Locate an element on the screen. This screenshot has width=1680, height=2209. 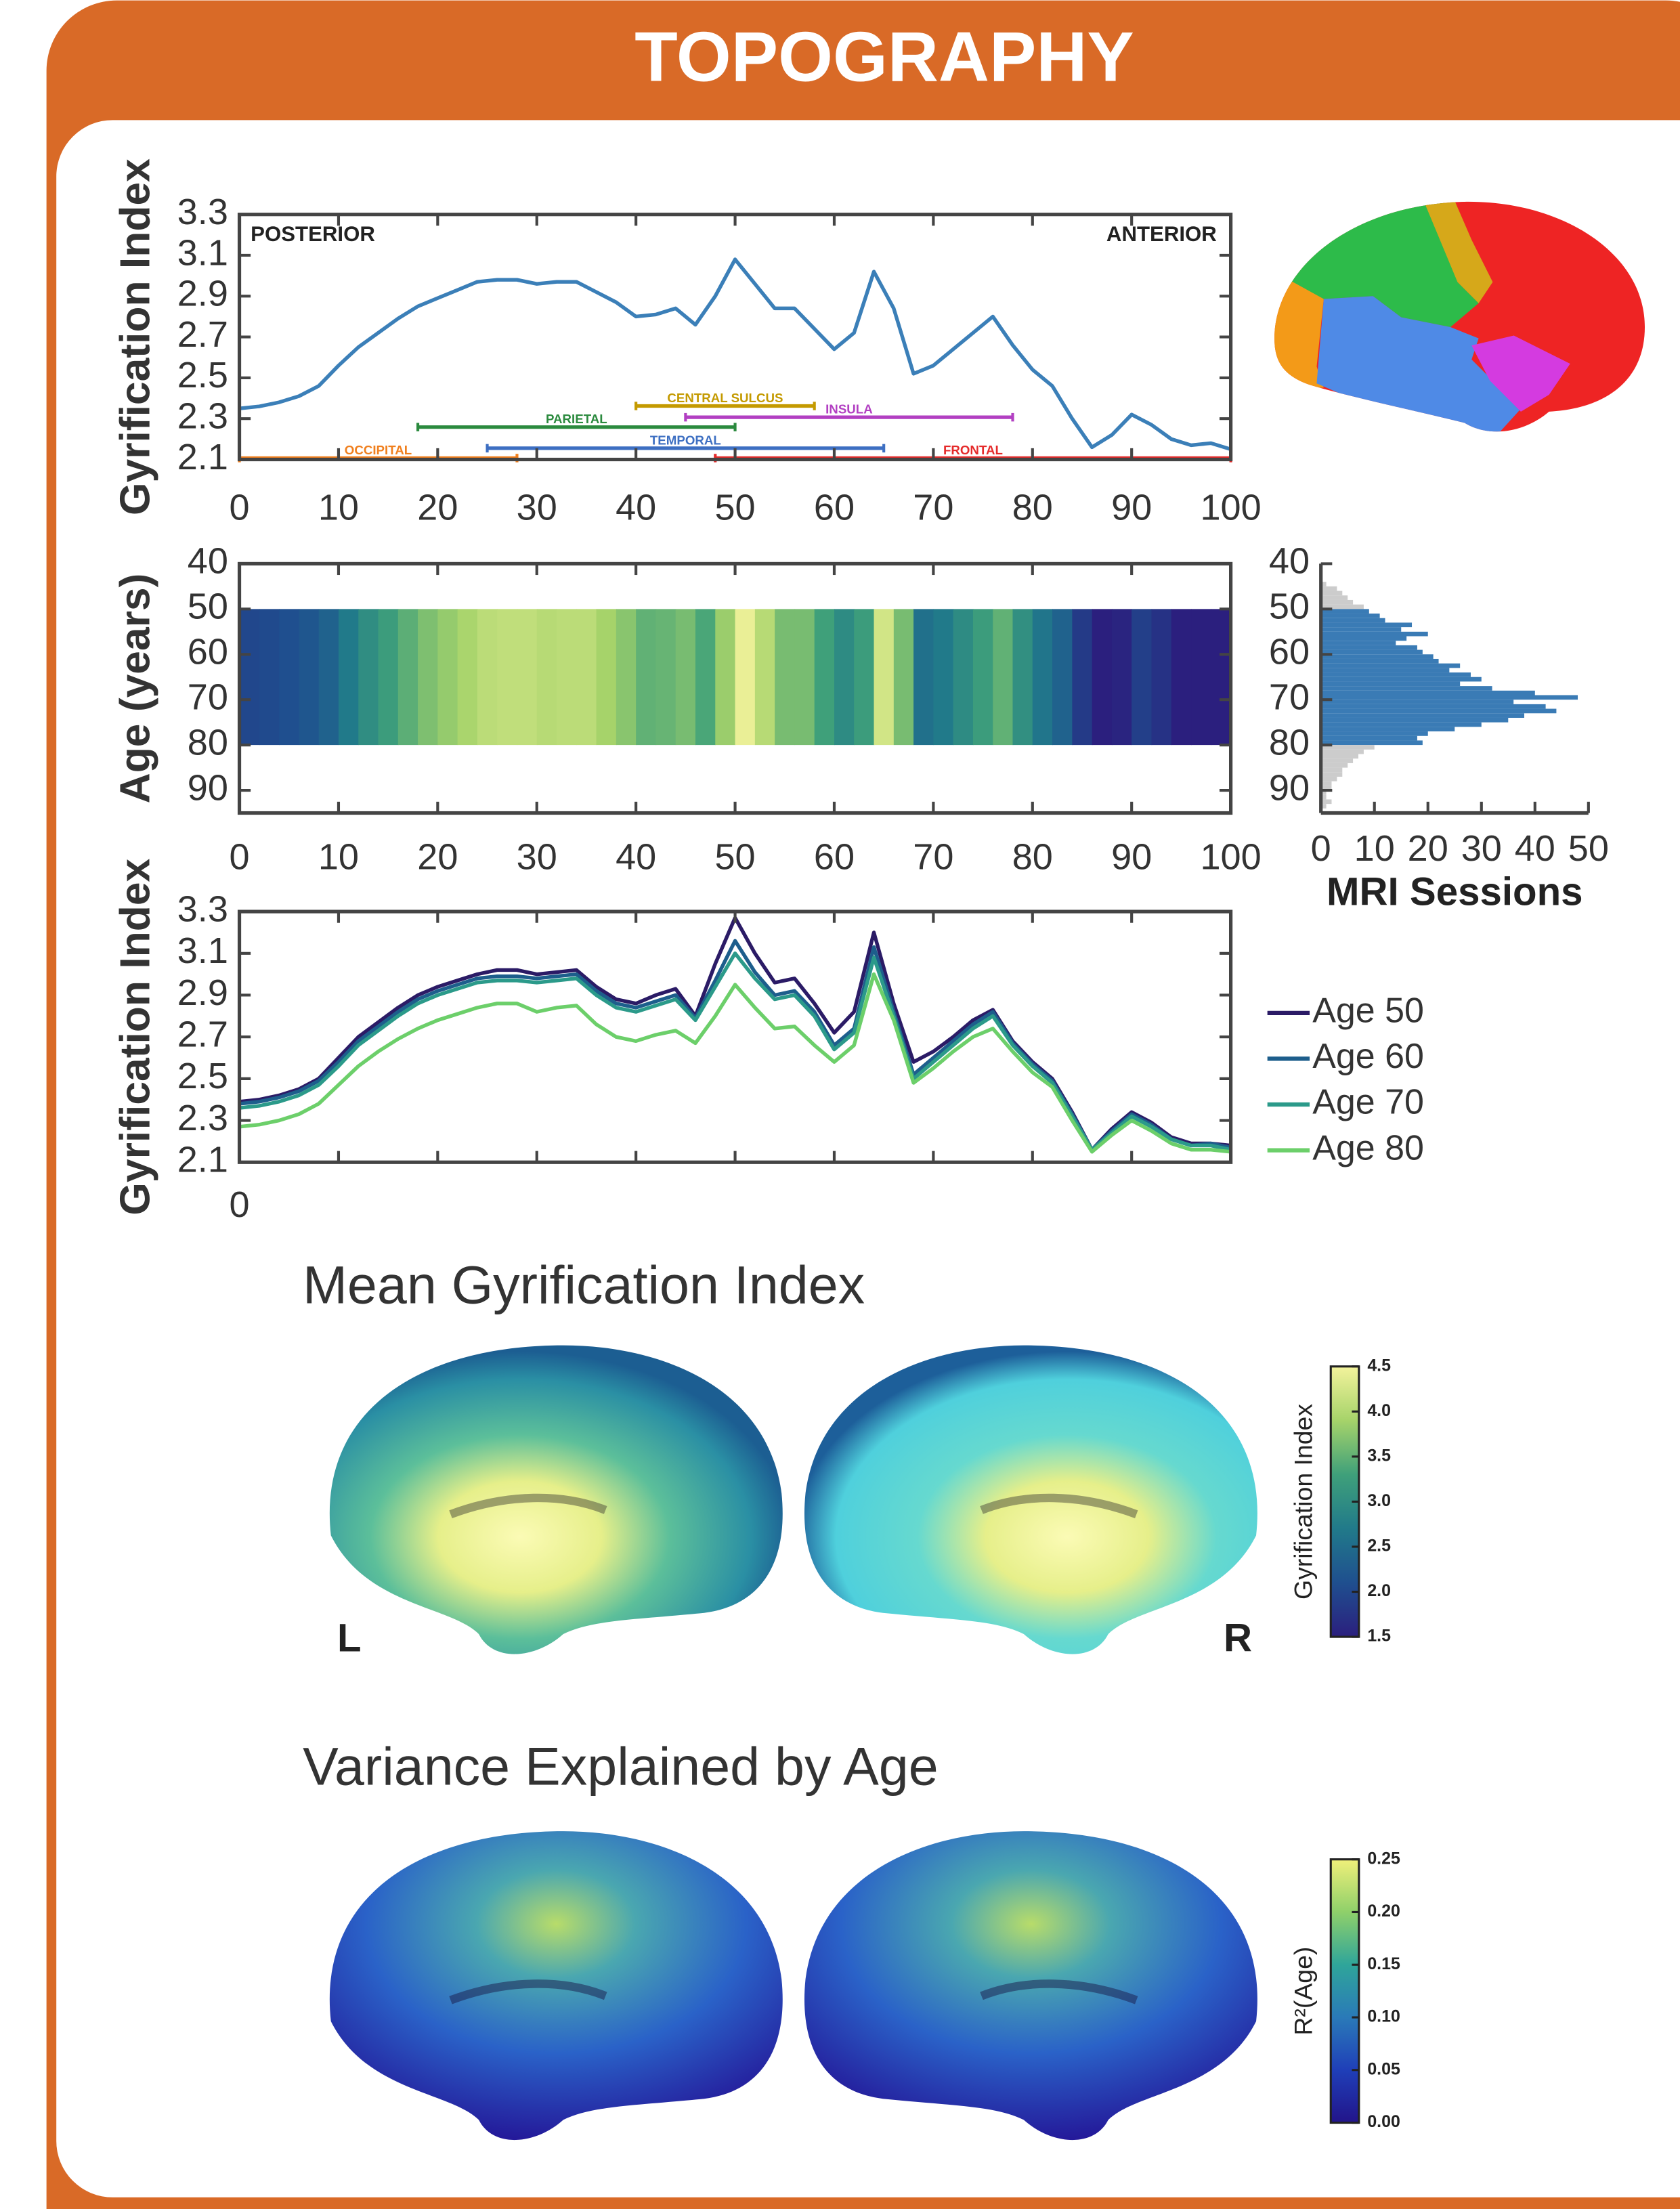
colorbar-tick-label: 0.15 is located at coordinates (1383, 1963).